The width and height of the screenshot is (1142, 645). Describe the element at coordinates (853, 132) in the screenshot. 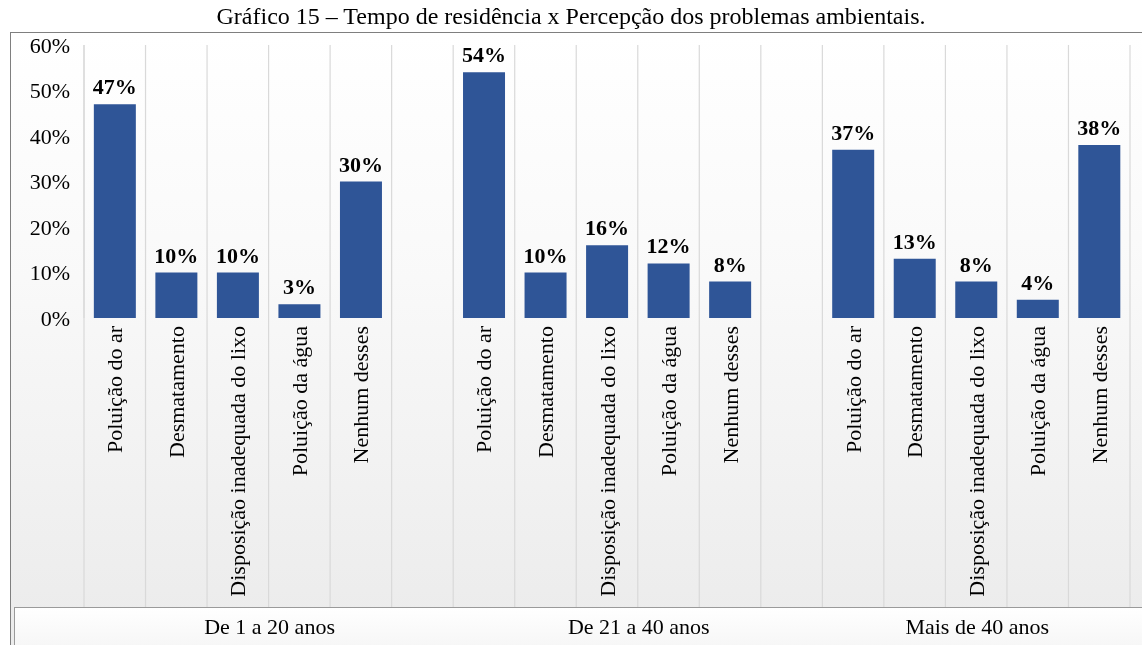

I see `data-label: 37%` at that location.